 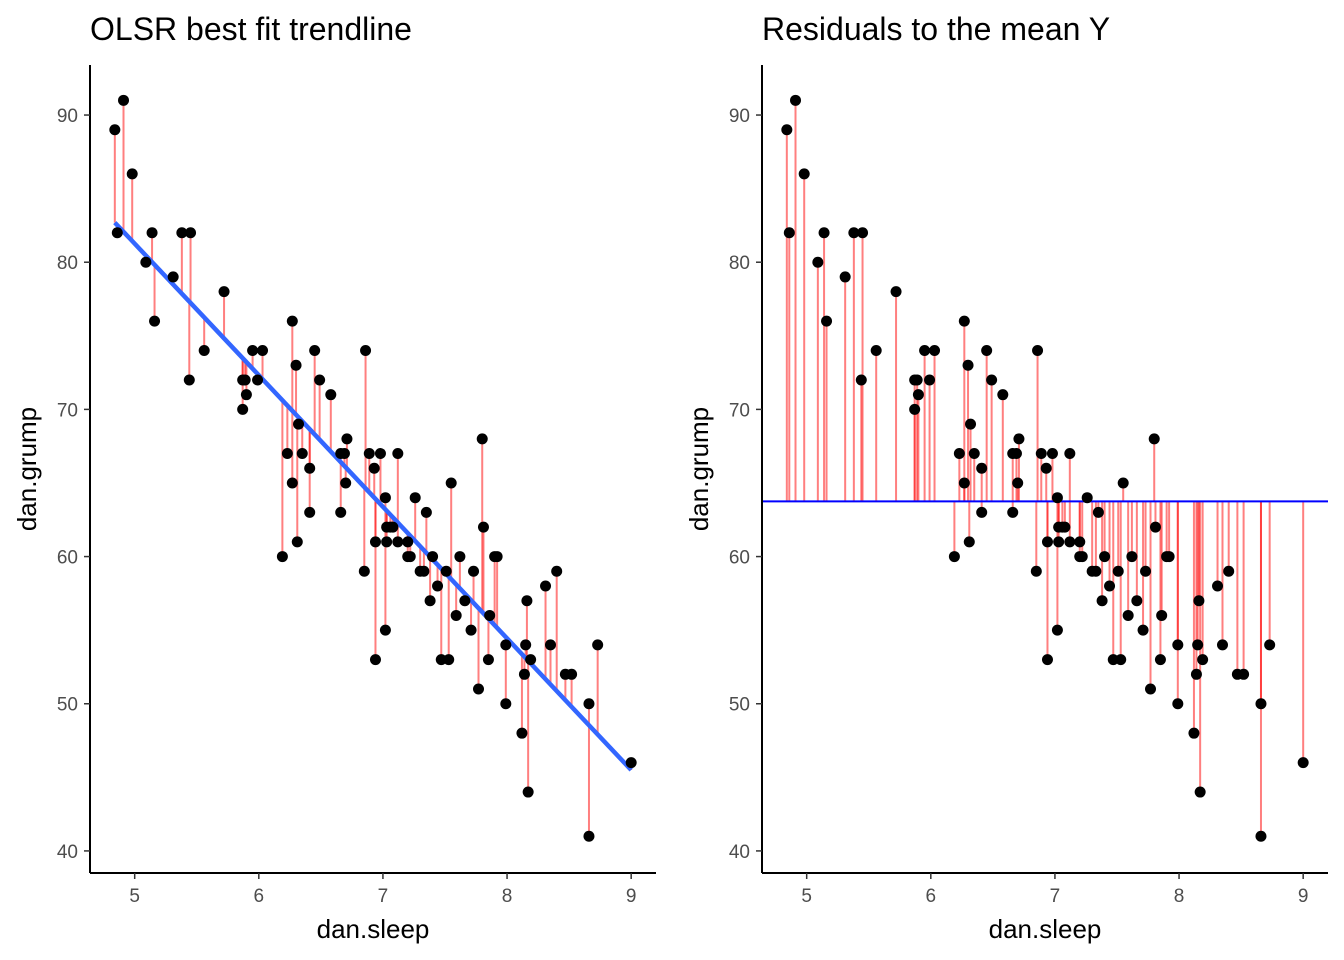 What do you see at coordinates (739, 263) in the screenshot?
I see `y-tick-label: 80` at bounding box center [739, 263].